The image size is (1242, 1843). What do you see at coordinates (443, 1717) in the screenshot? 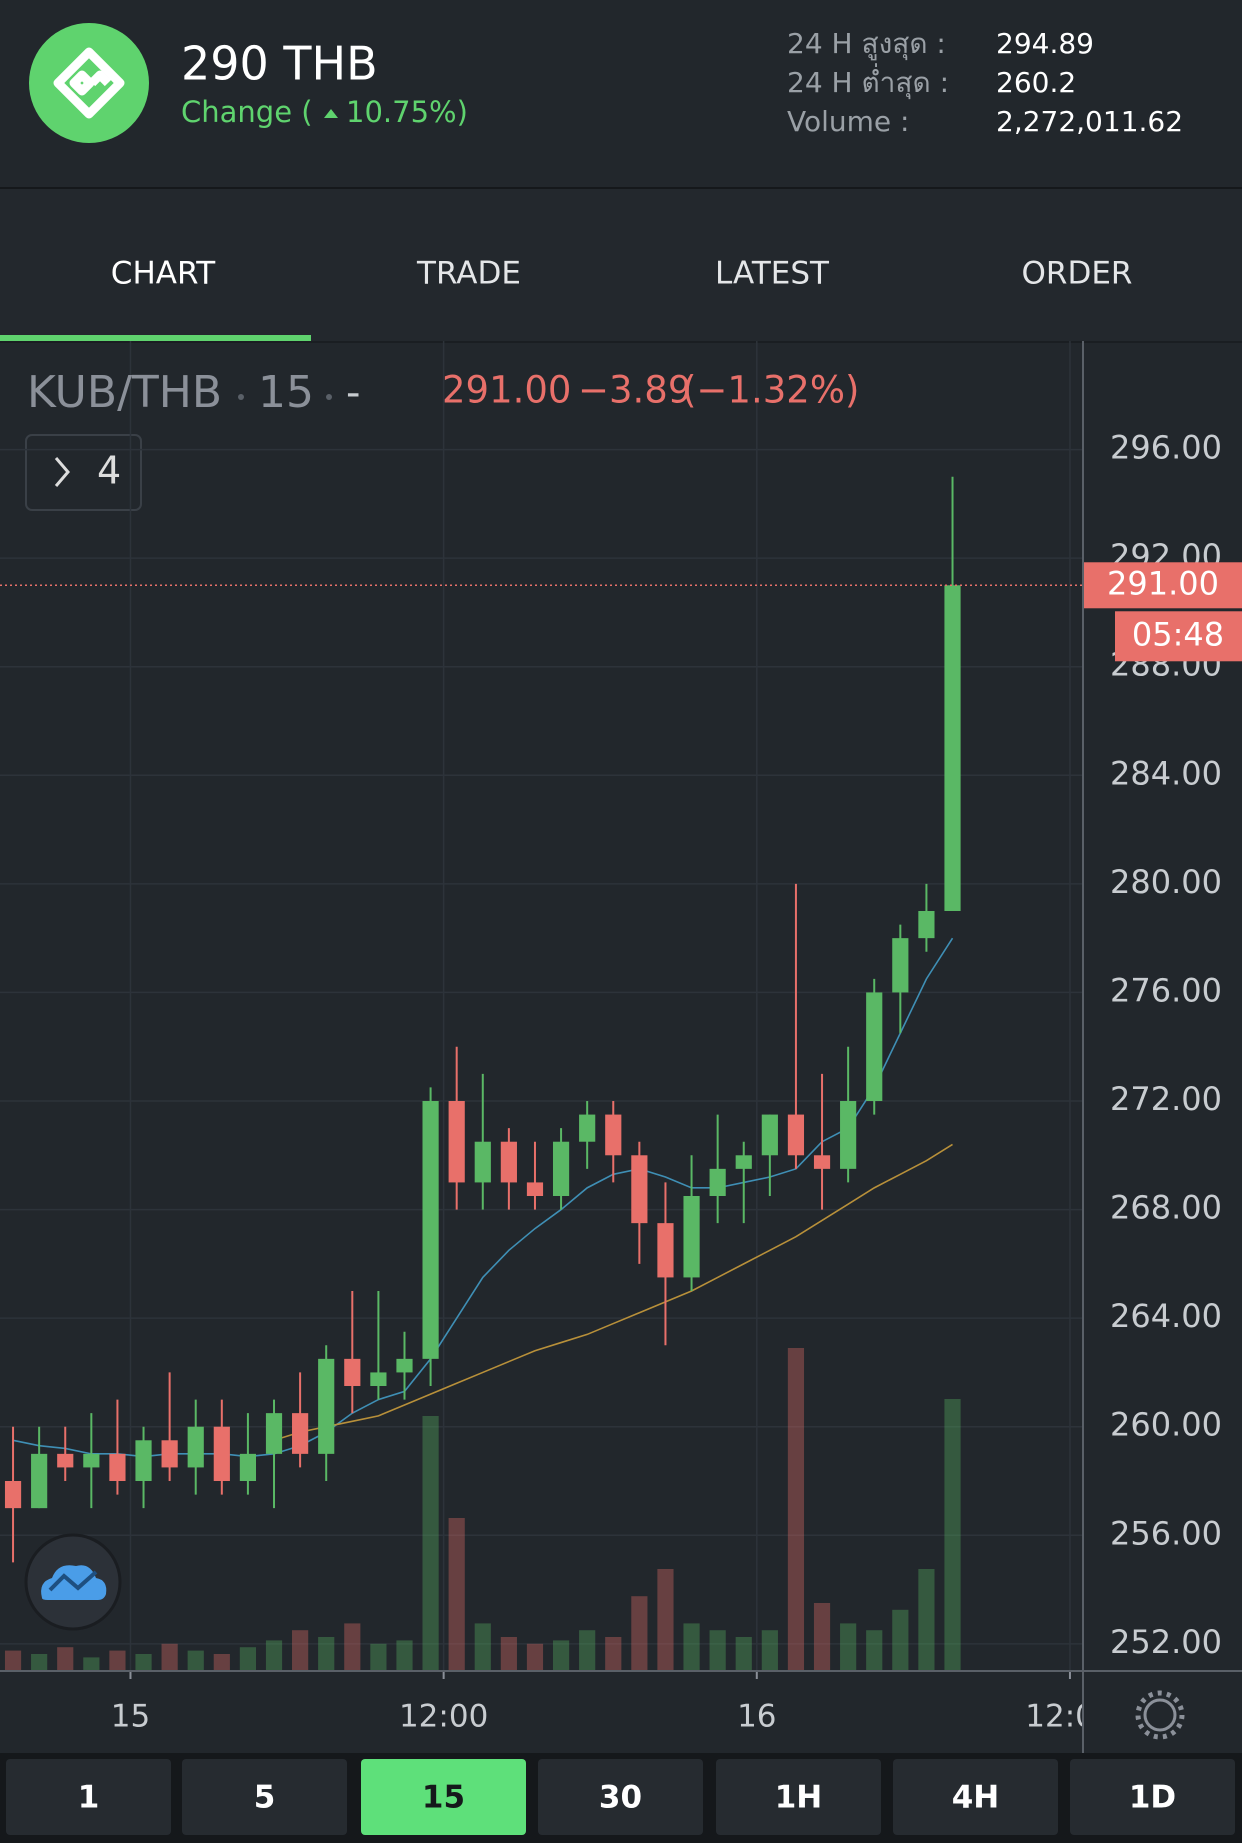
I see `x-tick-label: 12:00` at bounding box center [443, 1717].